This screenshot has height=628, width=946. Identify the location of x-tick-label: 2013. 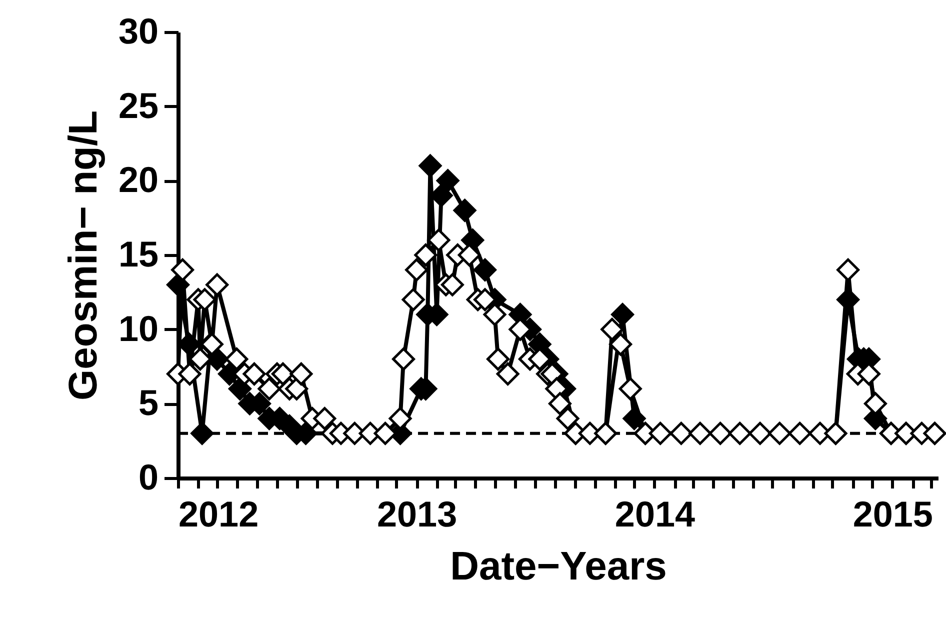
(417, 514).